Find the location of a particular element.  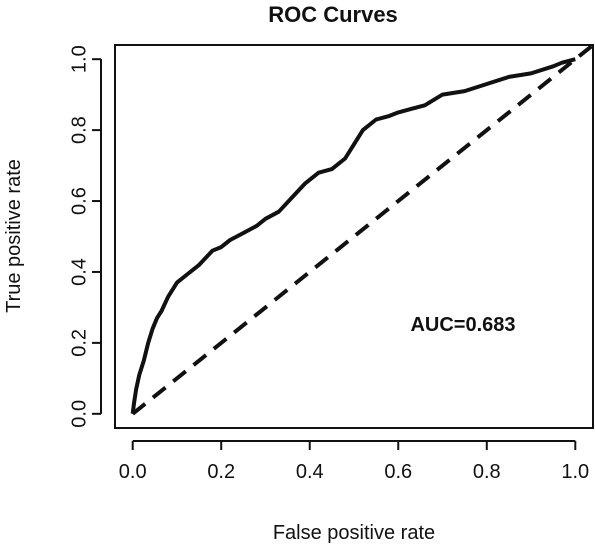

y-tick-label: 0.4 is located at coordinates (79, 272).